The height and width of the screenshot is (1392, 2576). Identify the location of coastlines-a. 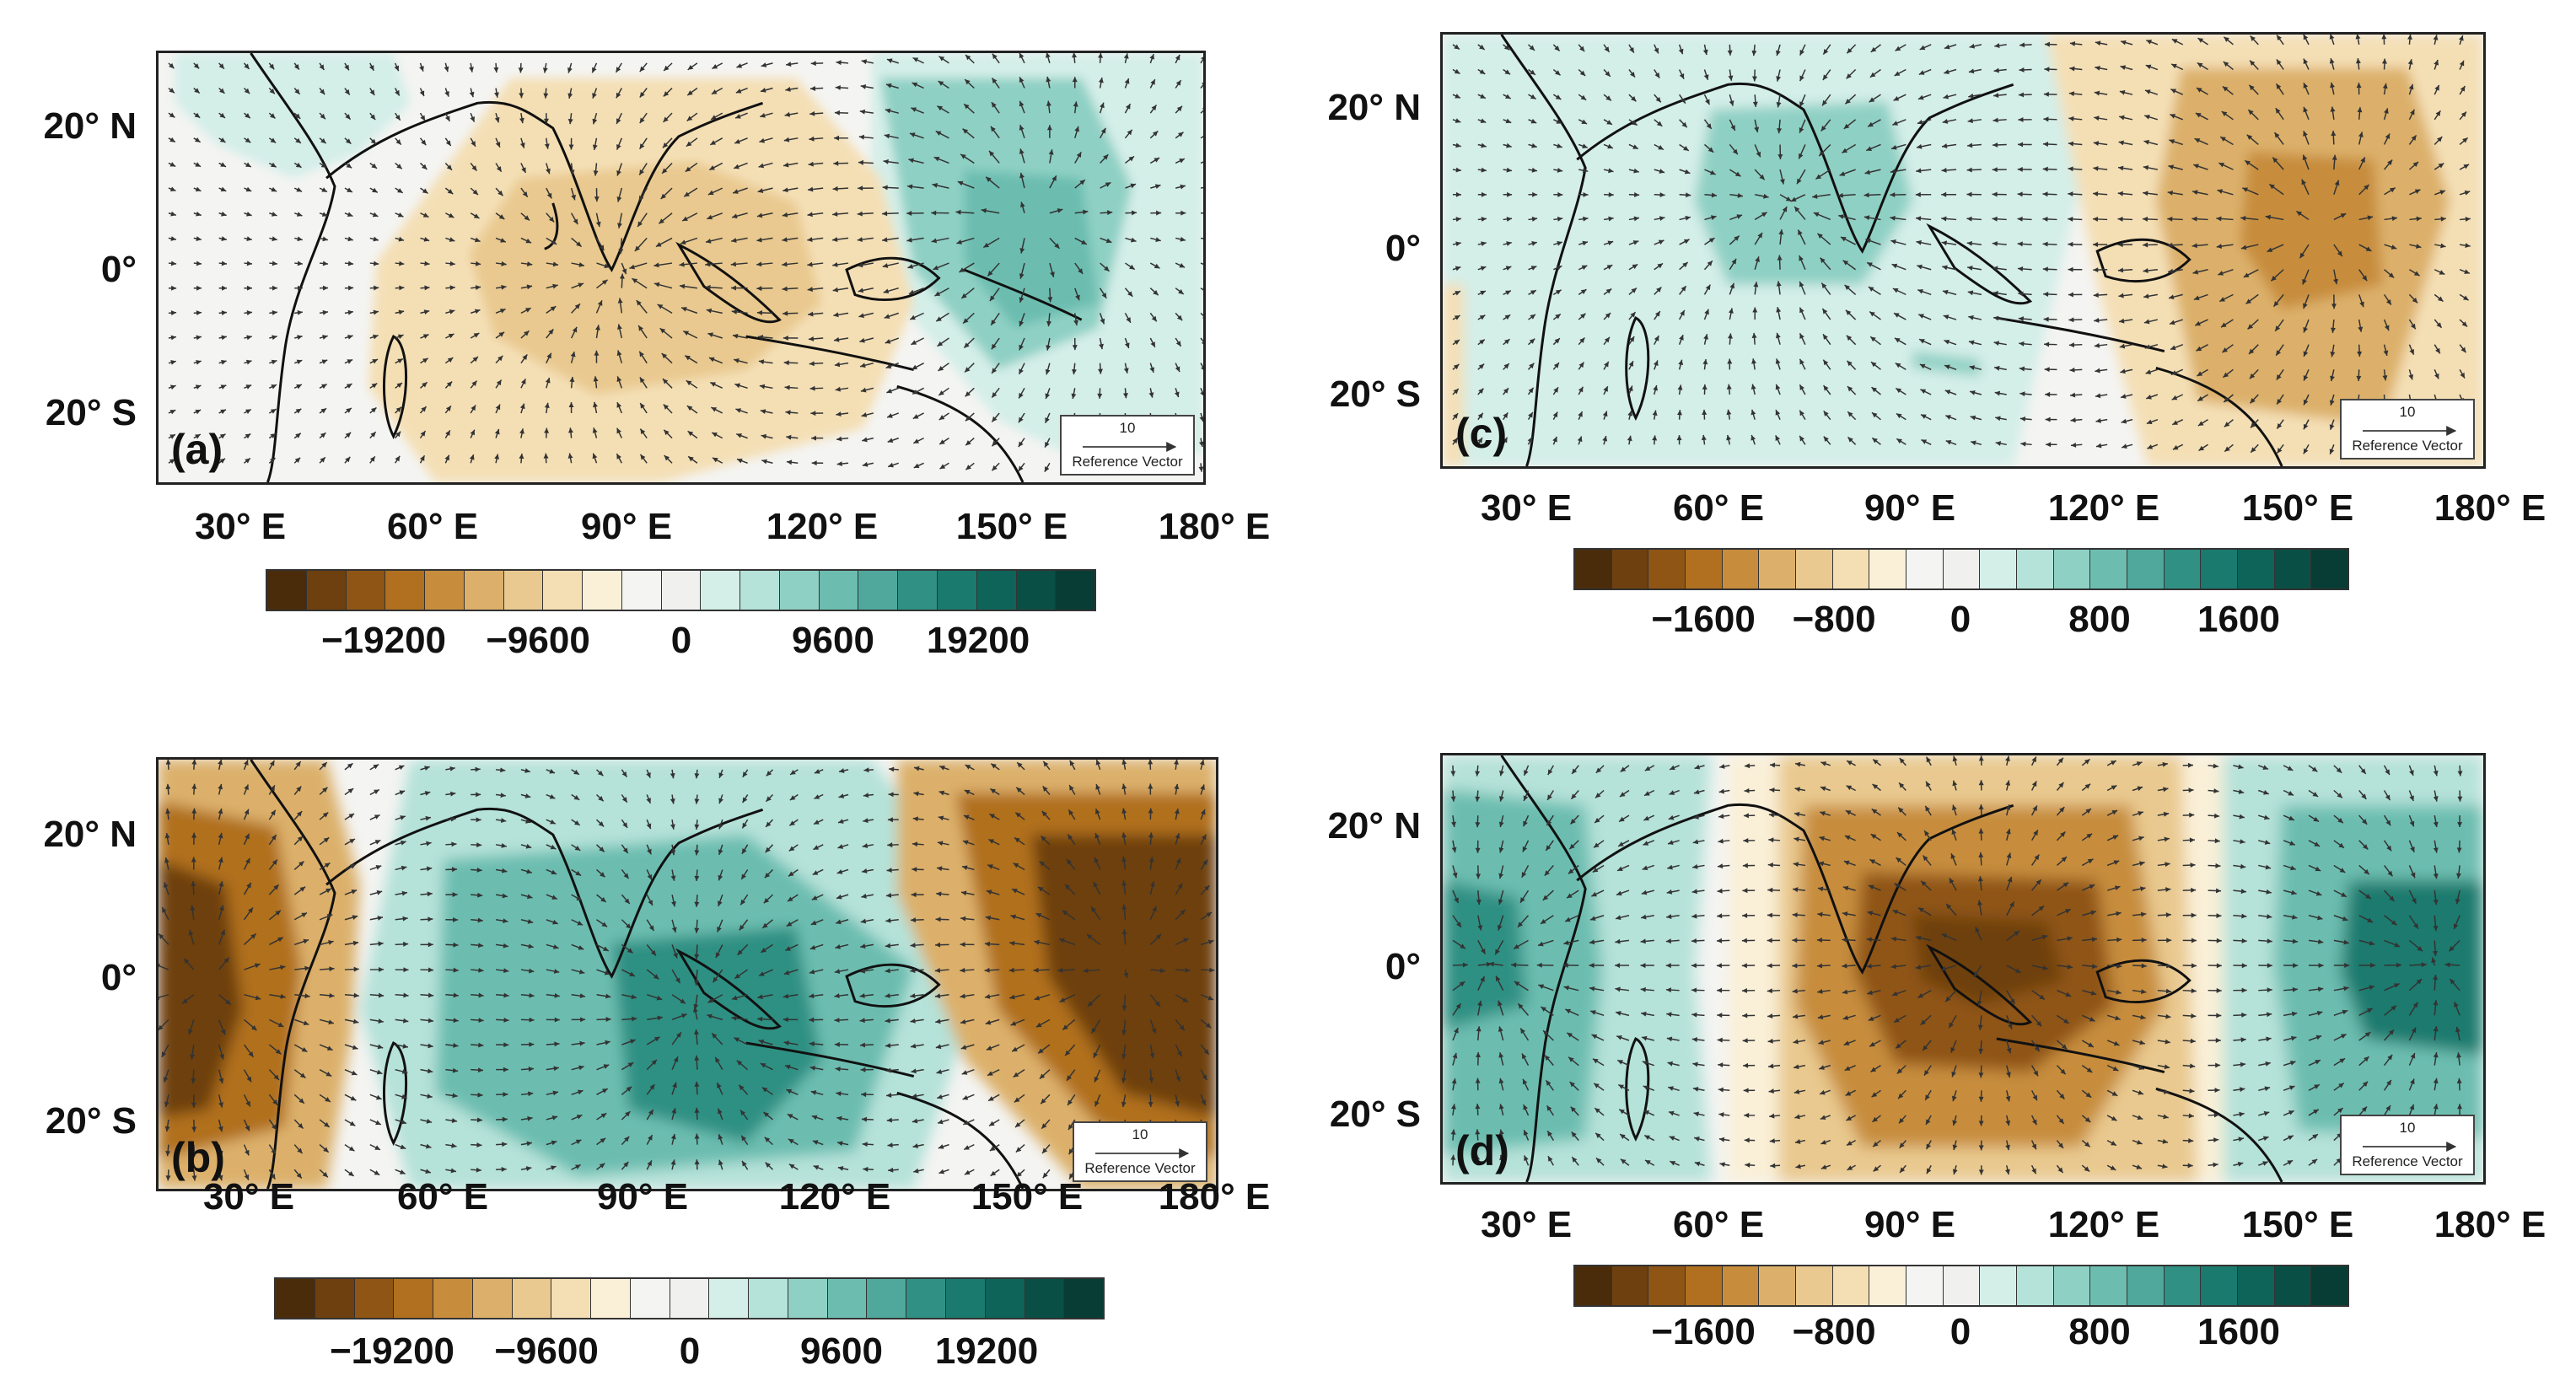
(666, 267).